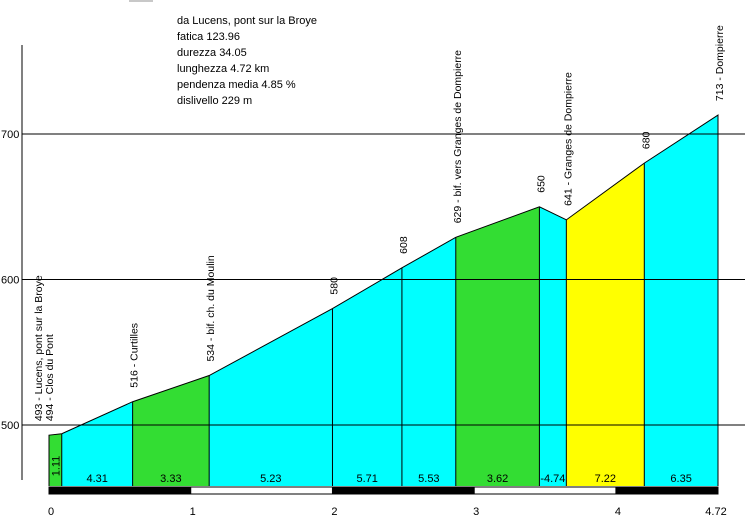 The image size is (745, 522). I want to click on x-tick-label-1: 1, so click(193, 512).